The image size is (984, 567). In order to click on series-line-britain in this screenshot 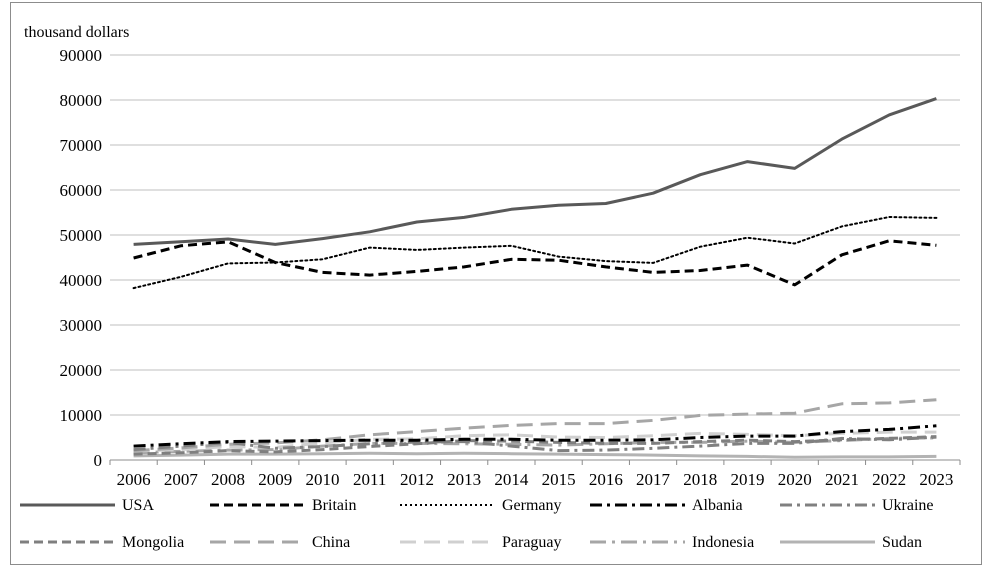, I will do `click(535, 263)`.